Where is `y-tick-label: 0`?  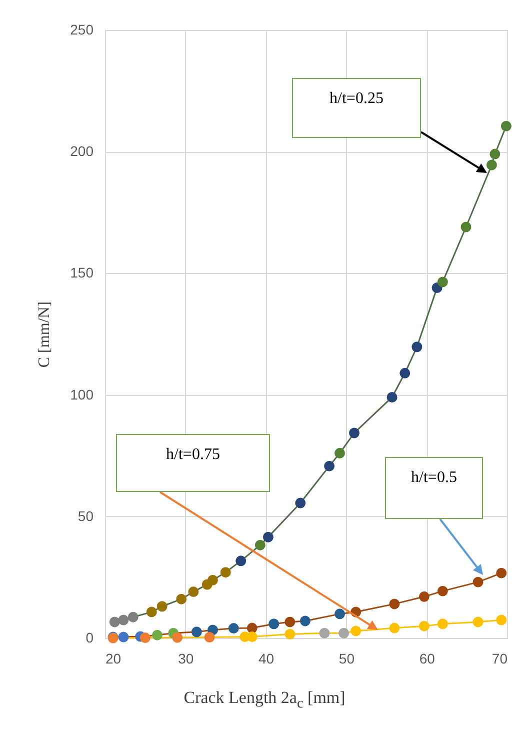
y-tick-label: 0 is located at coordinates (90, 638).